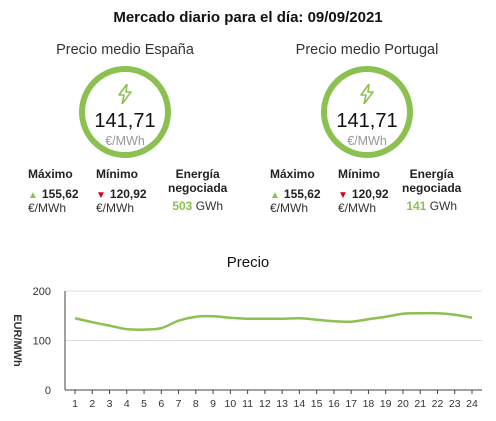 This screenshot has width=496, height=421. Describe the element at coordinates (334, 404) in the screenshot. I see `x-tick-label: 16` at that location.